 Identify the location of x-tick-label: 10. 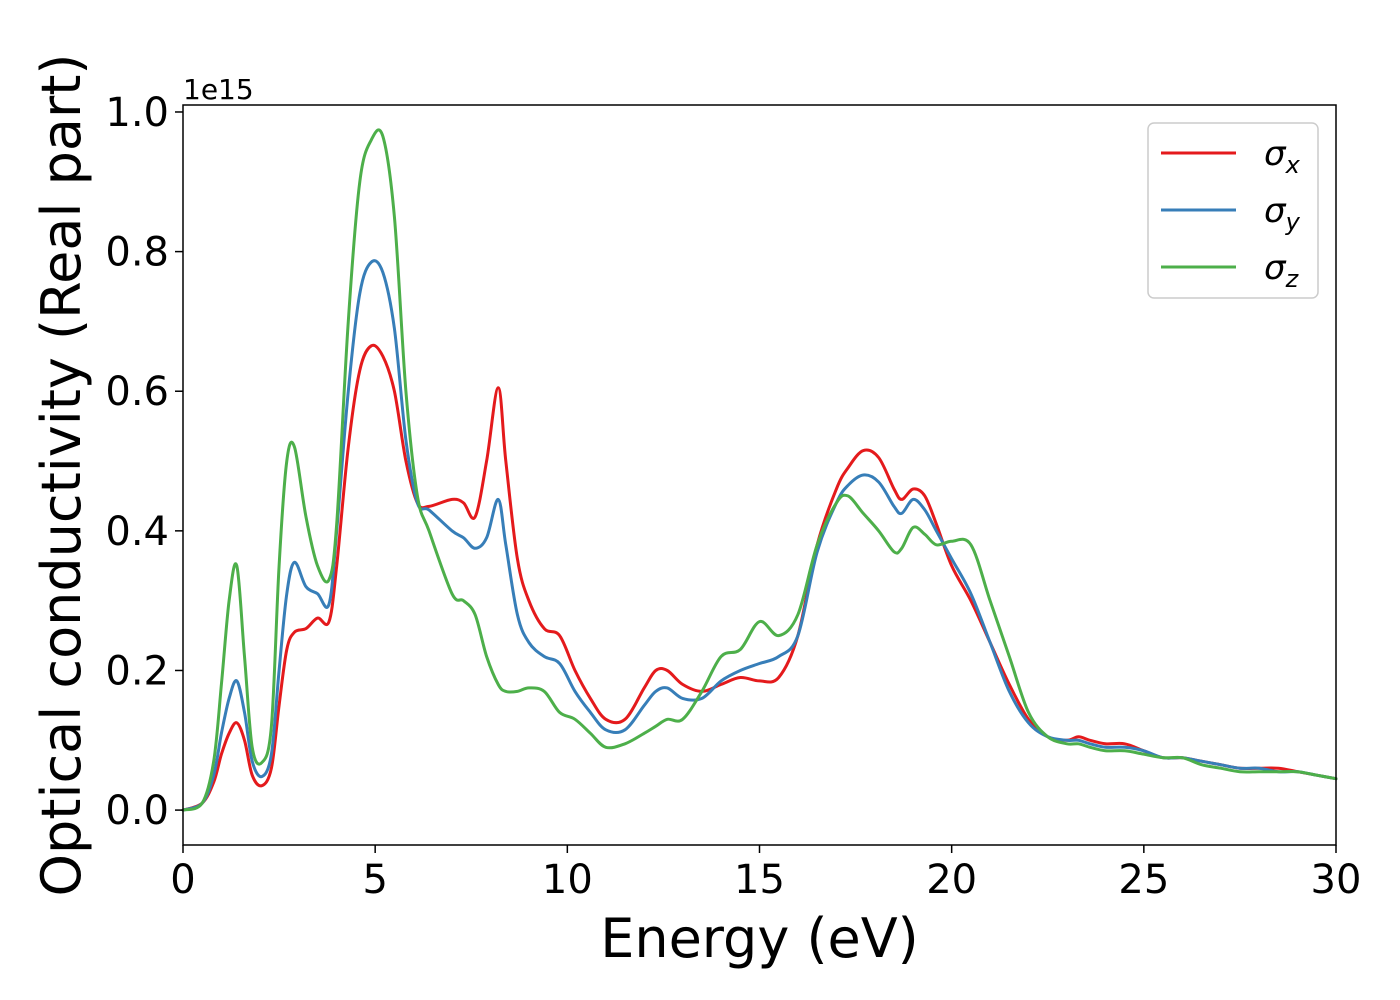
(567, 880).